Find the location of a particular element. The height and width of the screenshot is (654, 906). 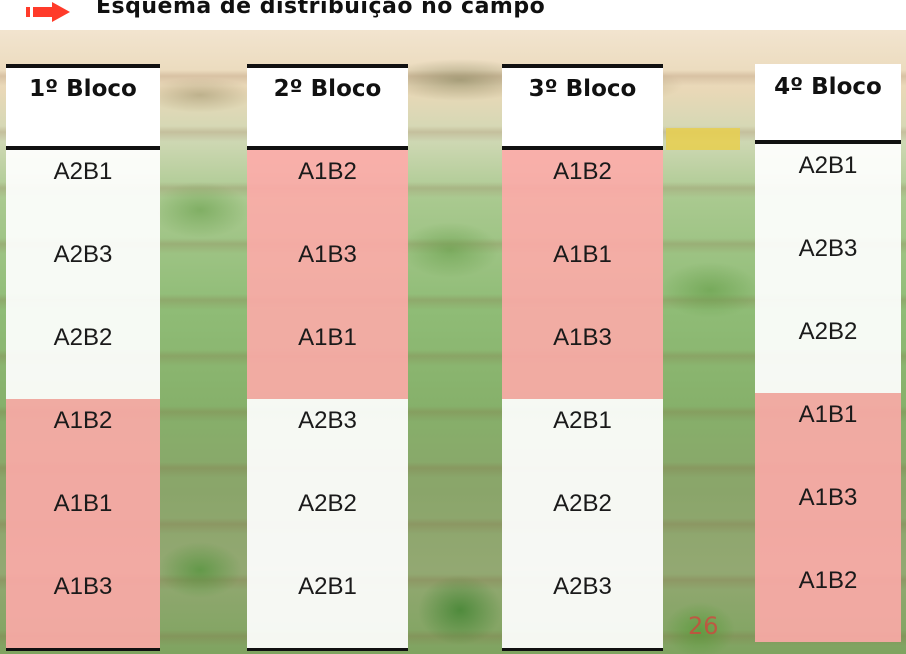

block-cells: A1B2 A1B3 A1B1 A2B3 A2B2 A2B1 is located at coordinates (327, 399).